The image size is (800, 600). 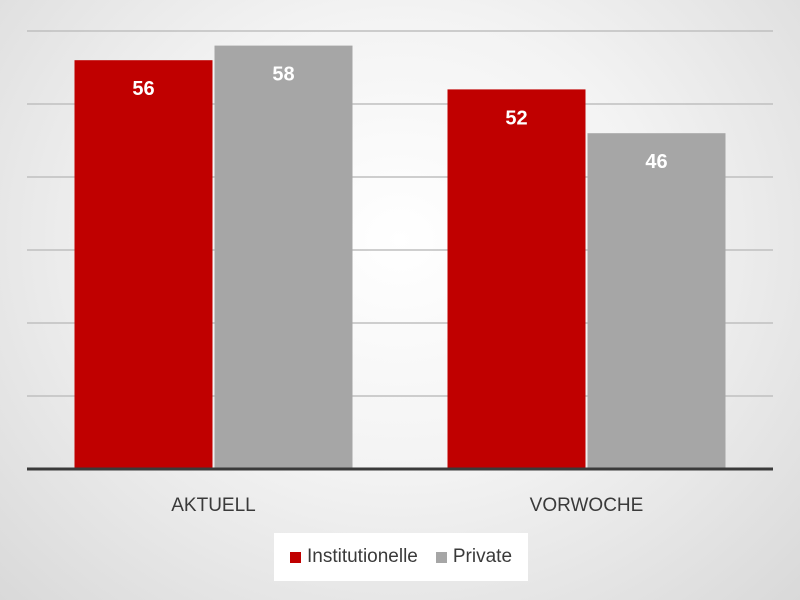 What do you see at coordinates (516, 118) in the screenshot?
I see `data-label: 52` at bounding box center [516, 118].